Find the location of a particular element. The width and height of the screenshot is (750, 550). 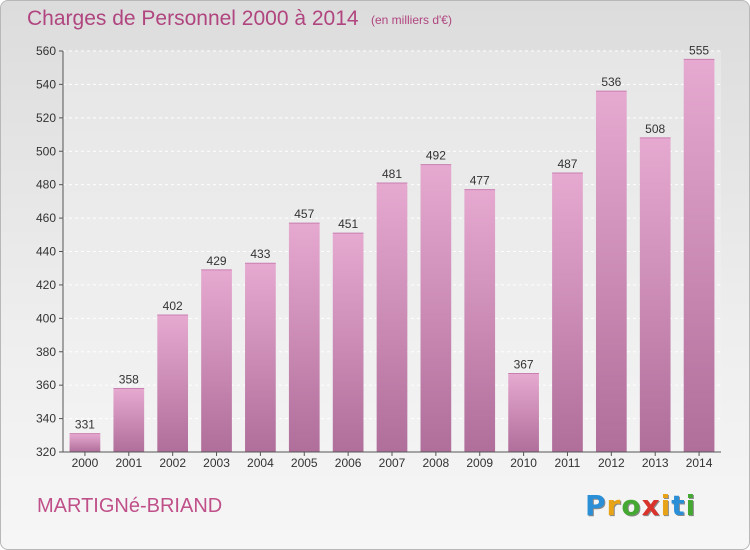

x-tick-label: 2013 is located at coordinates (655, 463).